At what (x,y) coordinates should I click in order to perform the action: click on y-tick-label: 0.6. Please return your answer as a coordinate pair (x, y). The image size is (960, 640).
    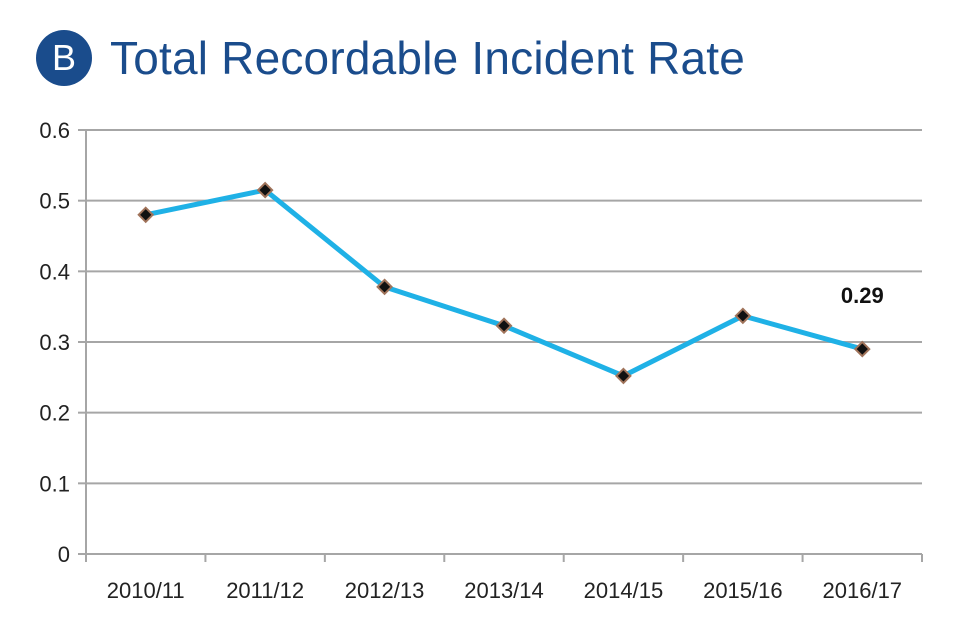
    Looking at the image, I should click on (54, 130).